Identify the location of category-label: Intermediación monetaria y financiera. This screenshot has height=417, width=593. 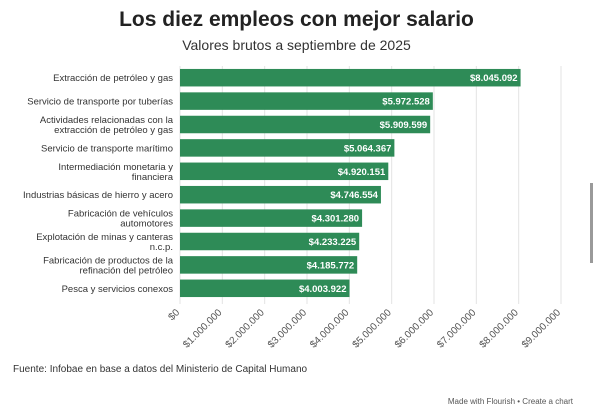
(115, 172).